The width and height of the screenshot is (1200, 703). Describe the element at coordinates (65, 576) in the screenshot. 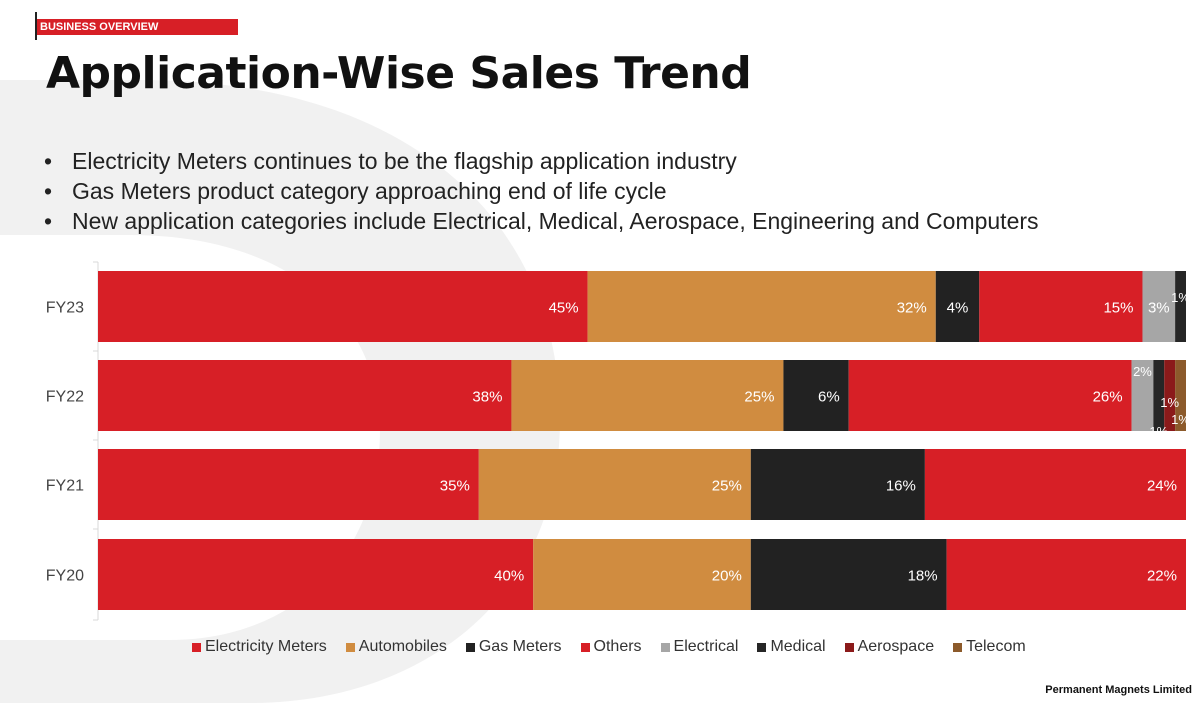

I see `category-label: FY20` at that location.